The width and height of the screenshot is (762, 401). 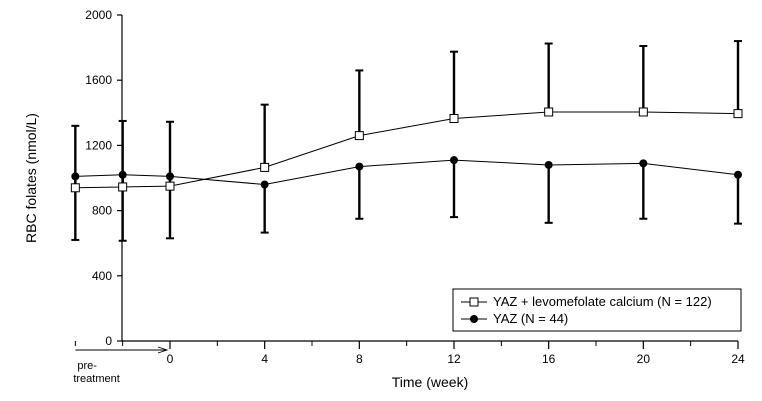 I want to click on series-line-yaz, so click(x=407, y=172).